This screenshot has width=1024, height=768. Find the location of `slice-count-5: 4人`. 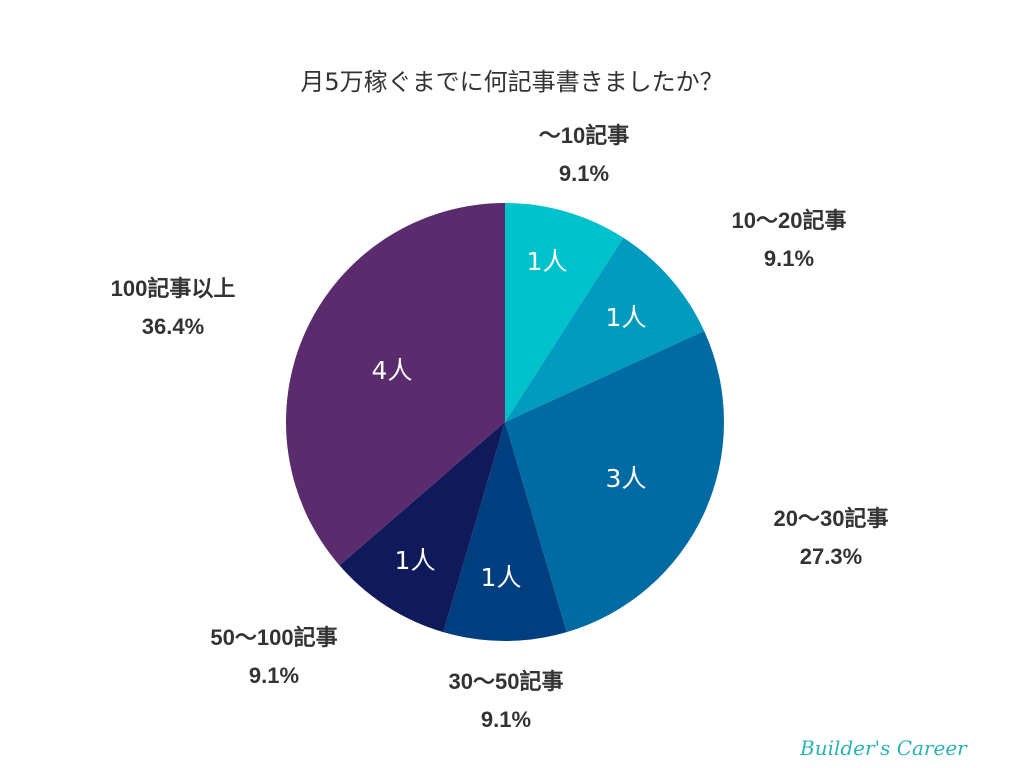

slice-count-5: 4人 is located at coordinates (392, 370).